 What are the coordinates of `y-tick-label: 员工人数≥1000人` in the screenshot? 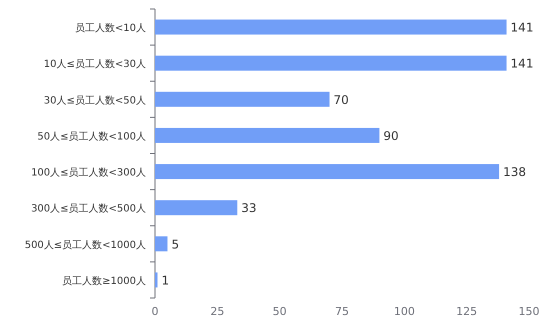 It's located at (104, 281).